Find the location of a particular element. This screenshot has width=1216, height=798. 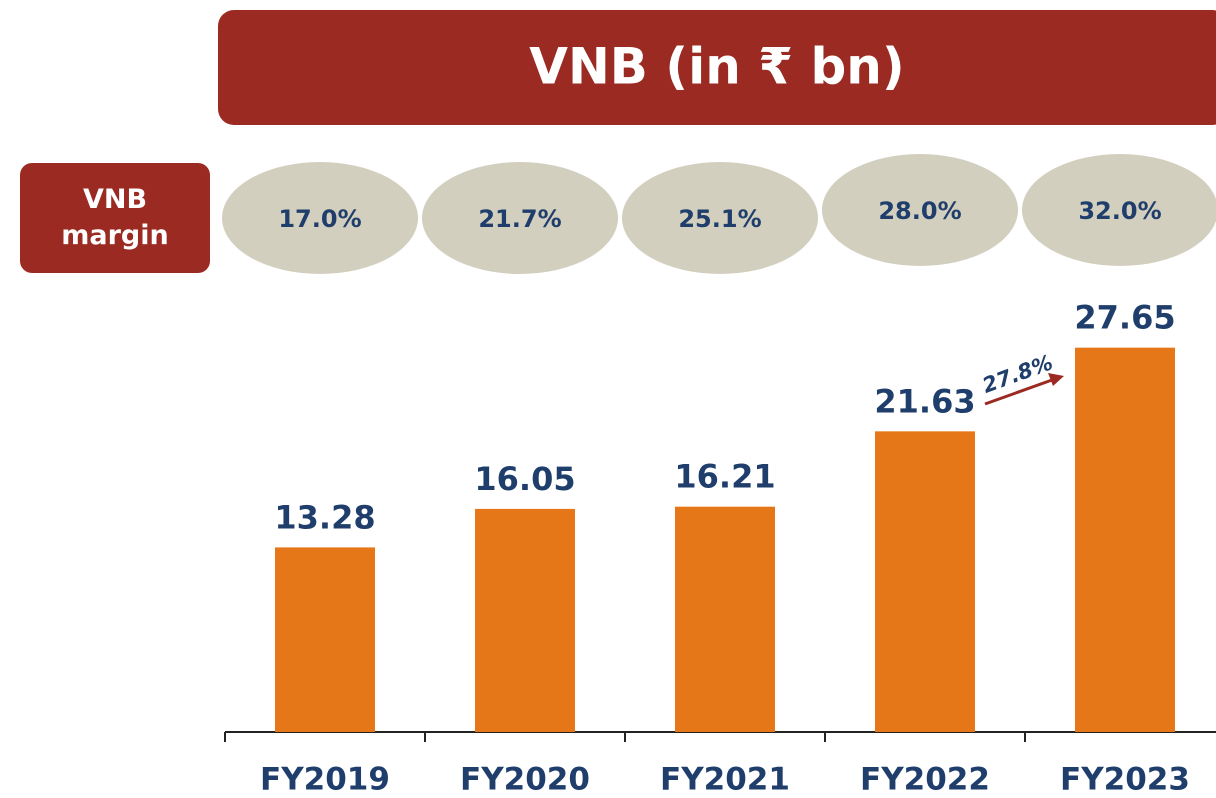

value-label: 16.05 is located at coordinates (524, 479).